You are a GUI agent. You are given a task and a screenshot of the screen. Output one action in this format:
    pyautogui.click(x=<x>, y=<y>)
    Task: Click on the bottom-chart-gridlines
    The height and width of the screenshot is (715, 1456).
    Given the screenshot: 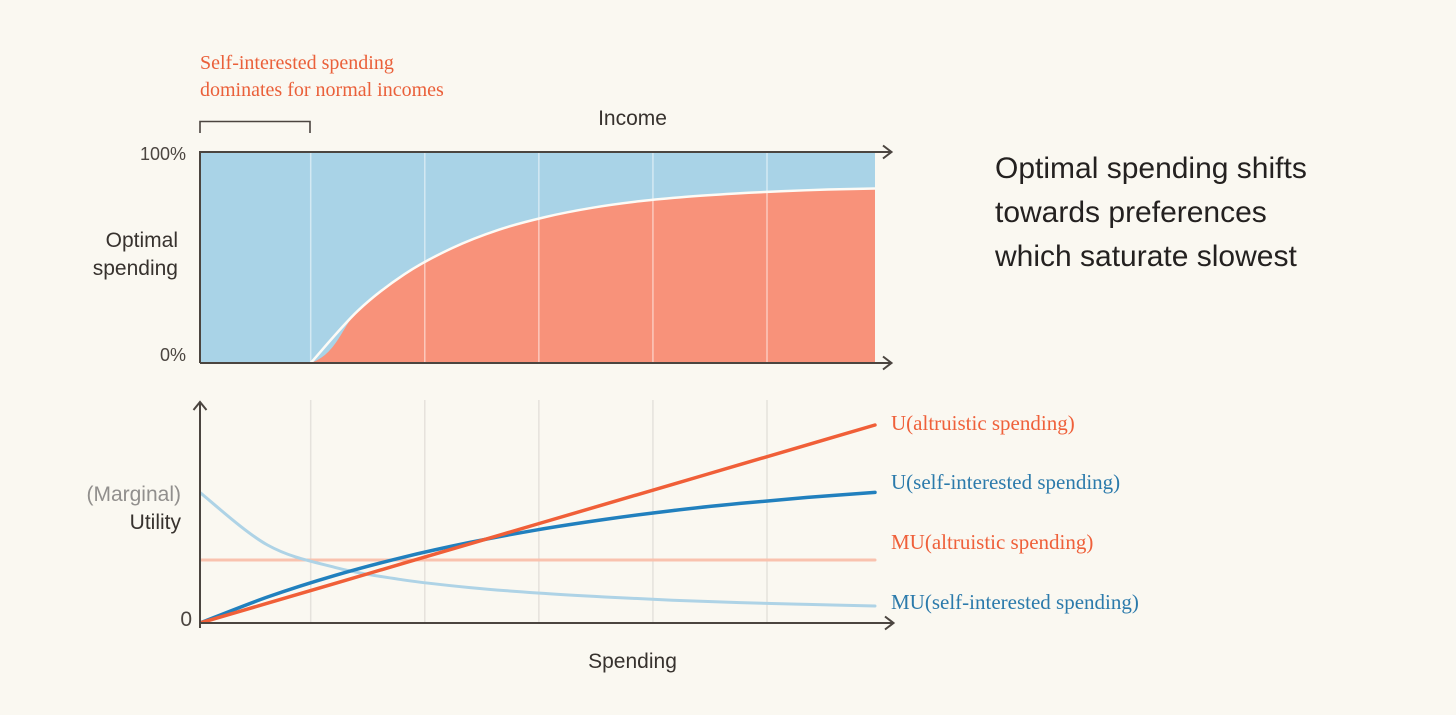 What is the action you would take?
    pyautogui.click(x=538, y=511)
    